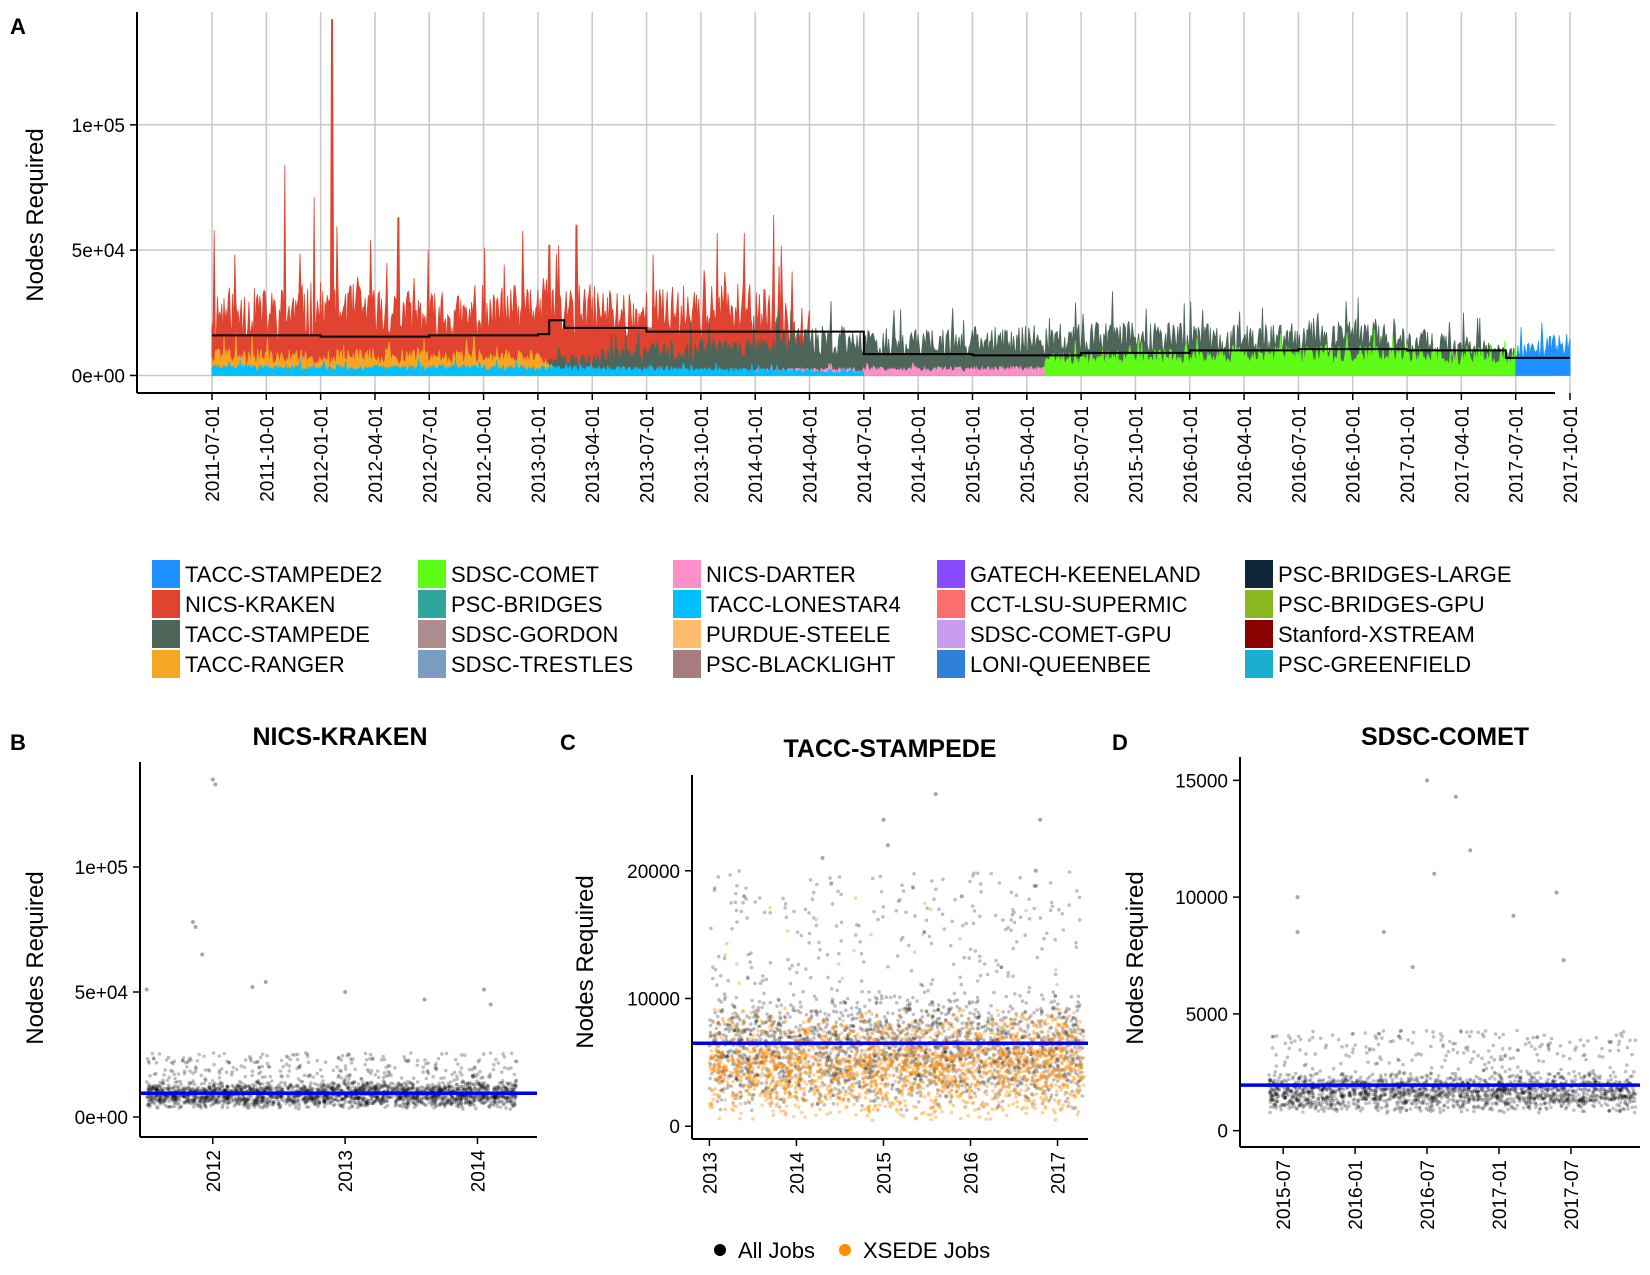  Describe the element at coordinates (1136, 454) in the screenshot. I see `panel-a-x-tick-label: 2015-10-01` at that location.